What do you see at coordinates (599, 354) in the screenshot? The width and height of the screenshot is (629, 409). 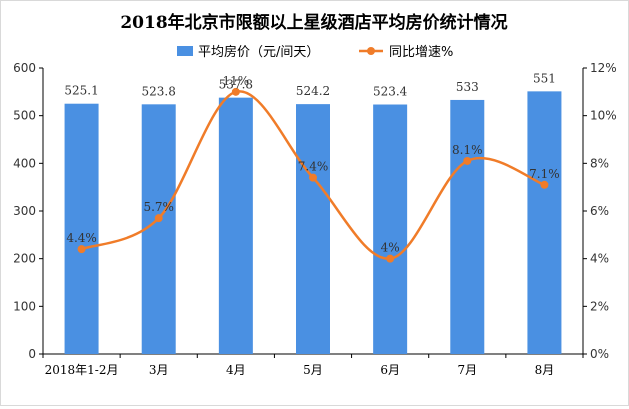 I see `y-tick-label-right: 0%` at bounding box center [599, 354].